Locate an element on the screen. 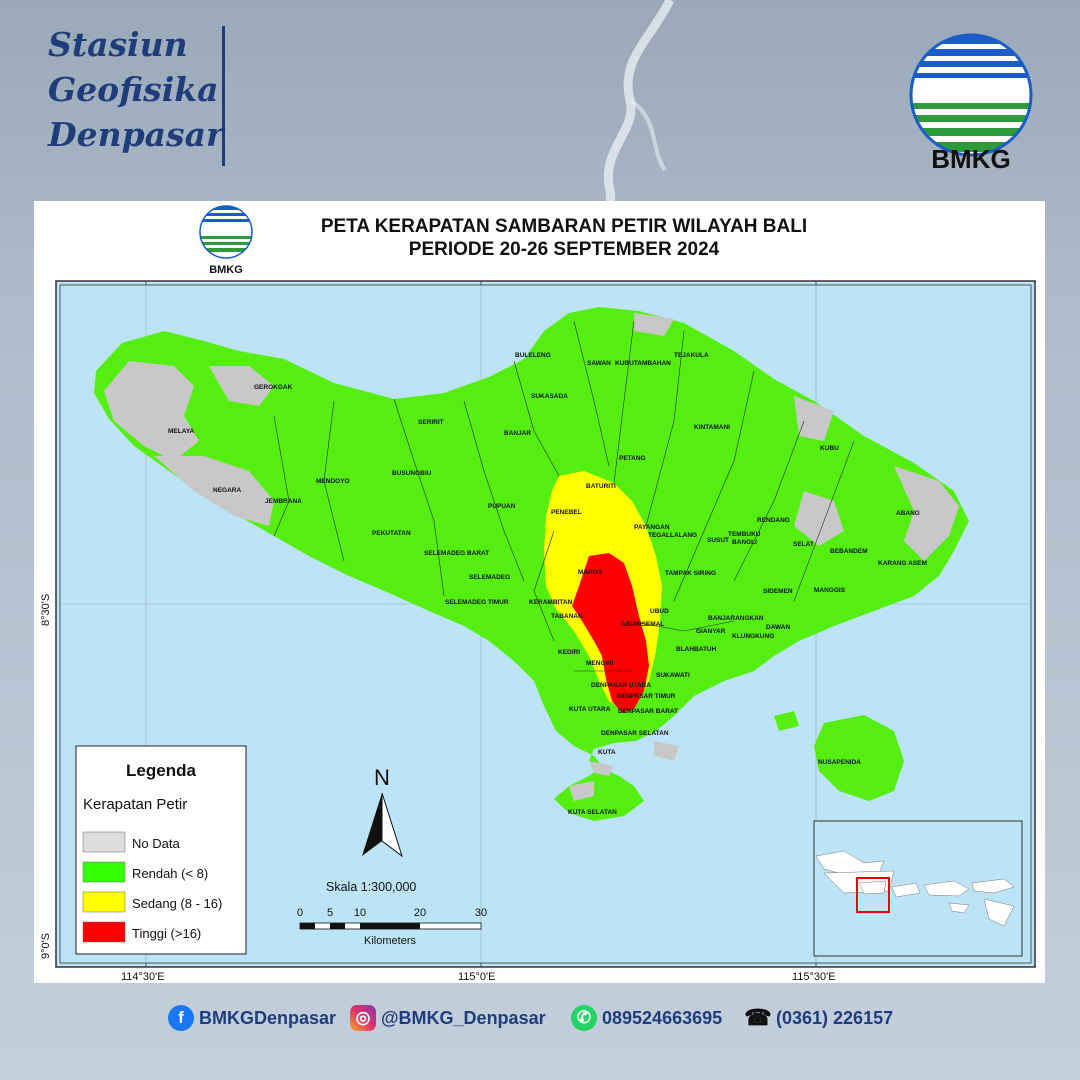 The height and width of the screenshot is (1080, 1080). scale-tick-0: 0 is located at coordinates (300, 913).